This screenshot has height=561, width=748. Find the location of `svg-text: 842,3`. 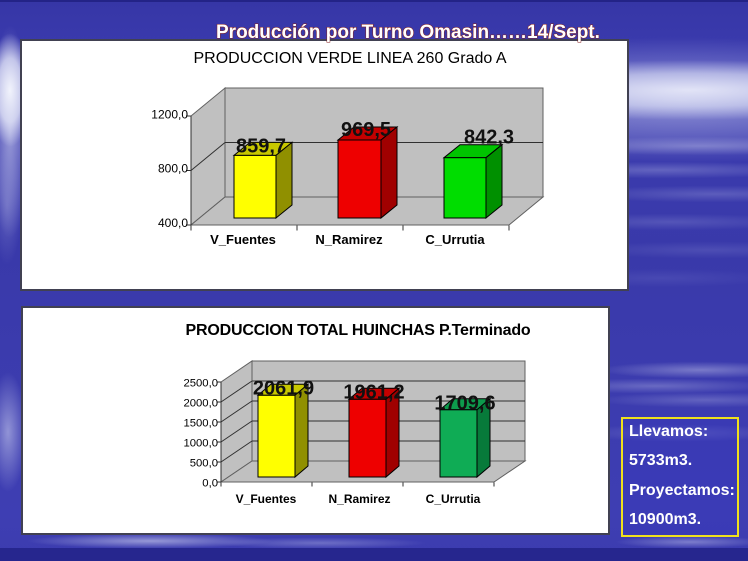

svg-text: 842,3 is located at coordinates (489, 138).